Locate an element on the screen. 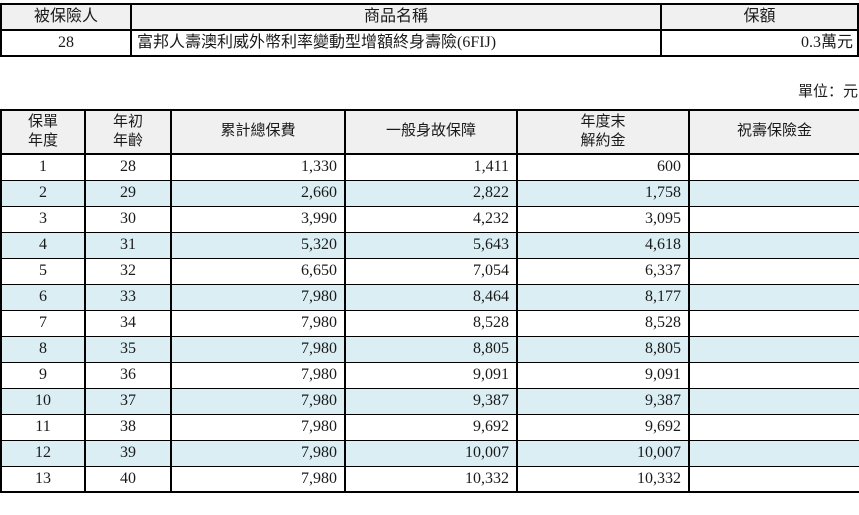 The height and width of the screenshot is (515, 859). cell-death-benefit: 4,232 is located at coordinates (431, 219).